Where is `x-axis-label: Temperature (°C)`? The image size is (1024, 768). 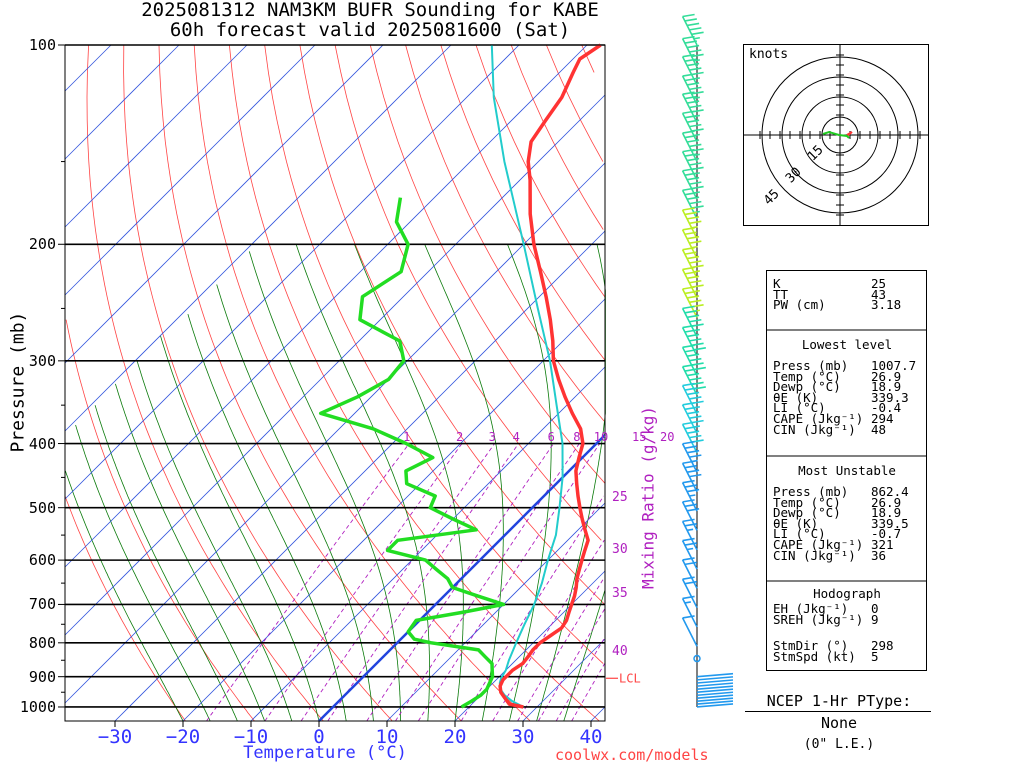 x-axis-label: Temperature (°C) is located at coordinates (325, 753).